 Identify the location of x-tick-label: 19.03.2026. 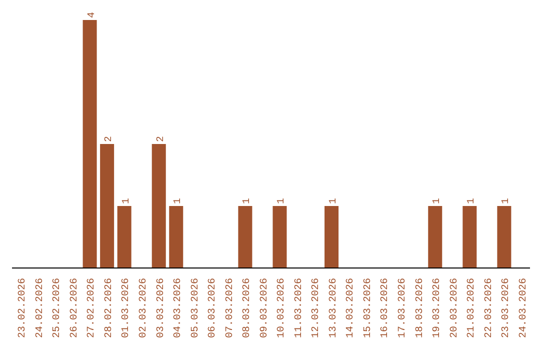
(438, 308).